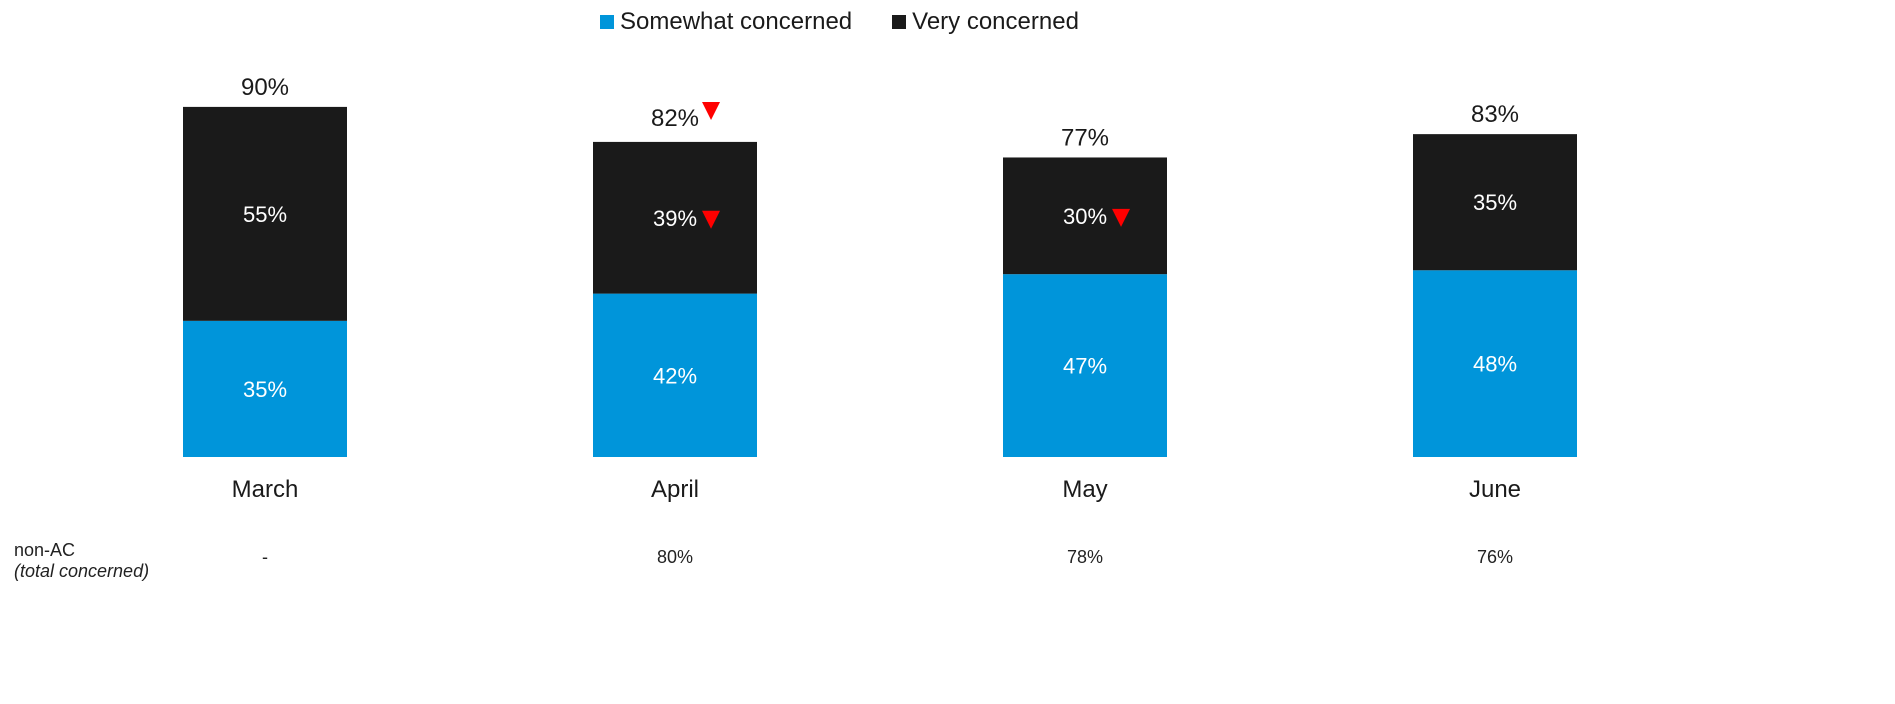  I want to click on data-label-very-june: 35%, so click(1495, 202).